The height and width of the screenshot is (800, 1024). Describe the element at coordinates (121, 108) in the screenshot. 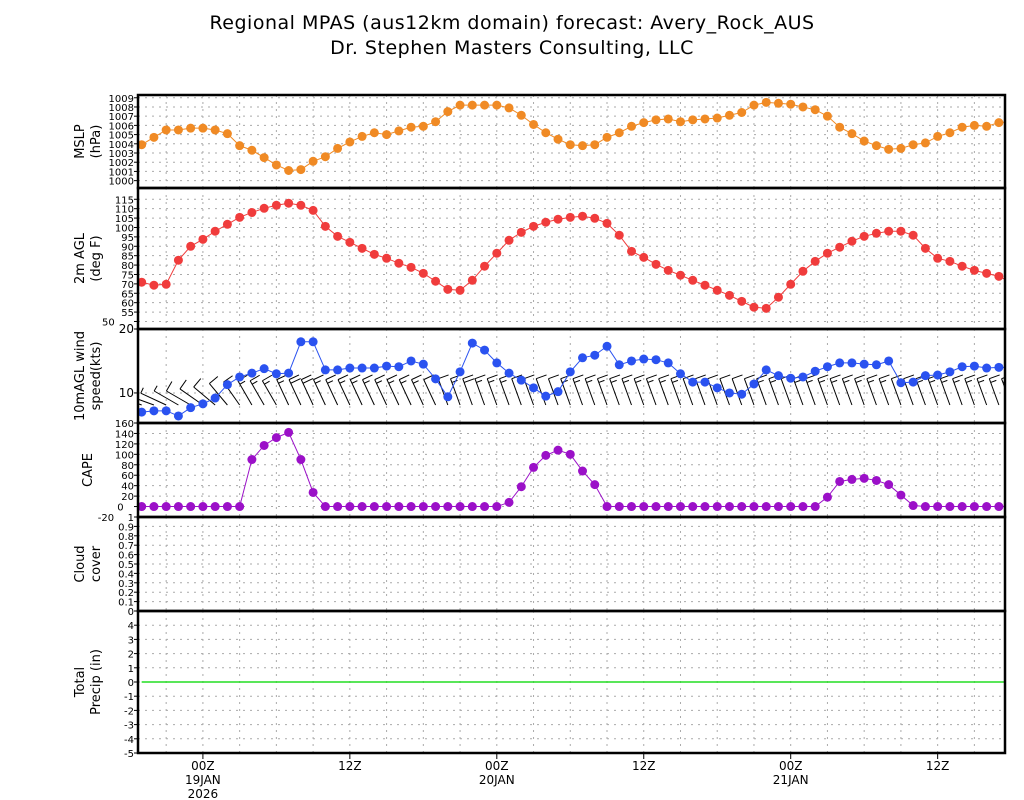

I see `mslp-y-tick-label: 1008` at that location.